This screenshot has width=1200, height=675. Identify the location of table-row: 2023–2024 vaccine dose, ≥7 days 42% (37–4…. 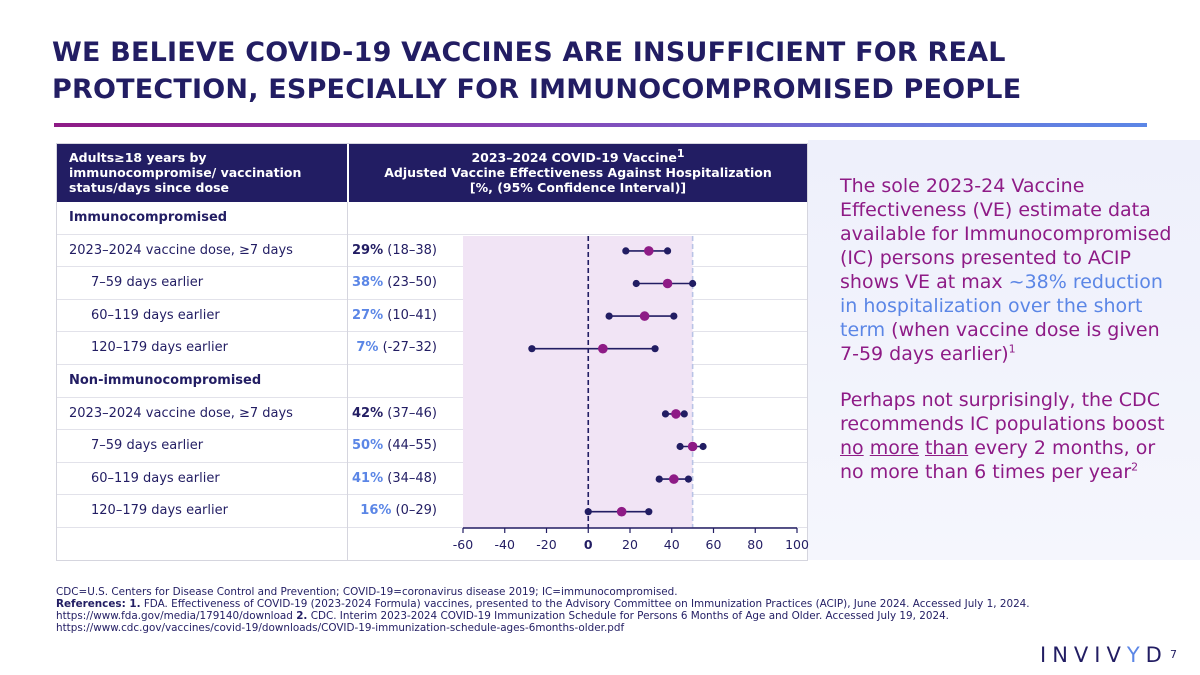
(432, 414).